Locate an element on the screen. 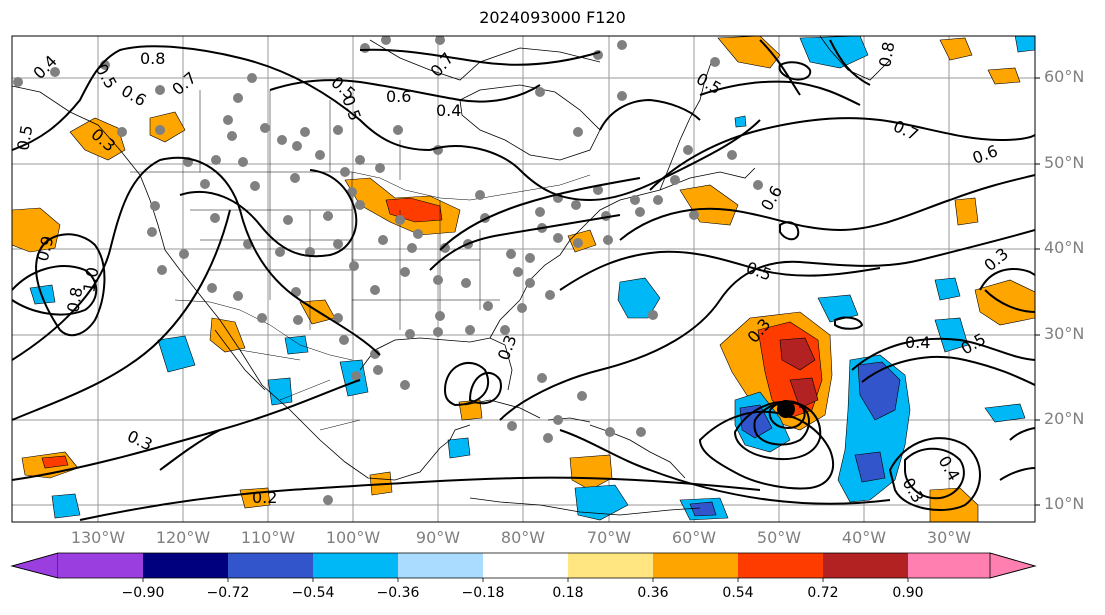 This screenshot has height=615, width=1105. fill-negative-central-am is located at coordinates (459, 448).